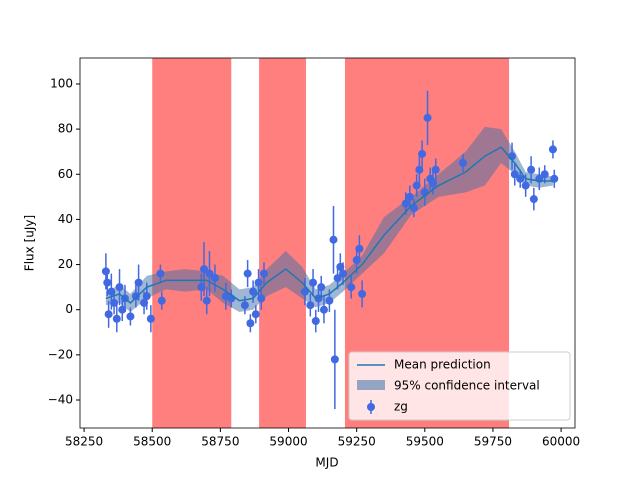 The width and height of the screenshot is (640, 480). What do you see at coordinates (65, 219) in the screenshot?
I see `y-tick-label: 40` at bounding box center [65, 219].